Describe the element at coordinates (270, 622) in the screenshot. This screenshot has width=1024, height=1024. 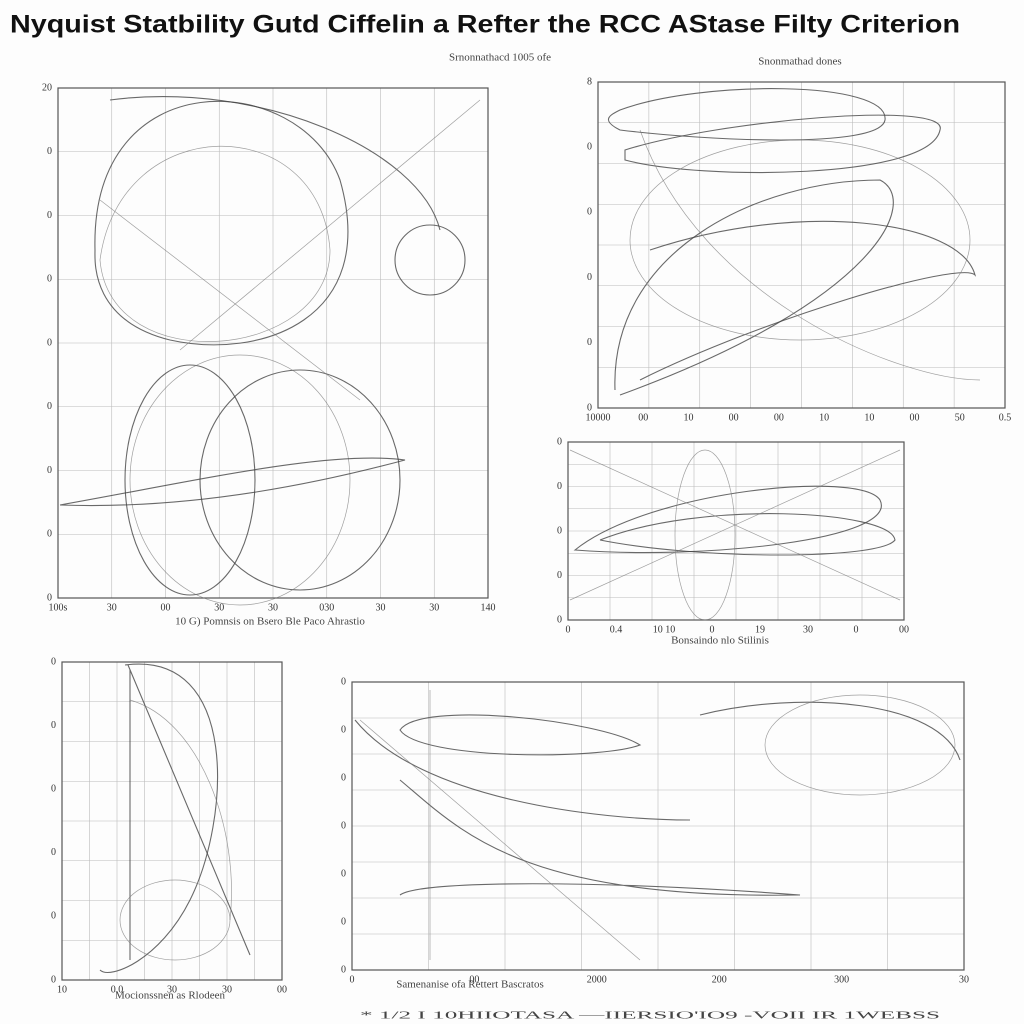
I see `panel-caption: 10 G) Pomnsis on Bsero Ble Paco Ahrastio` at that location.